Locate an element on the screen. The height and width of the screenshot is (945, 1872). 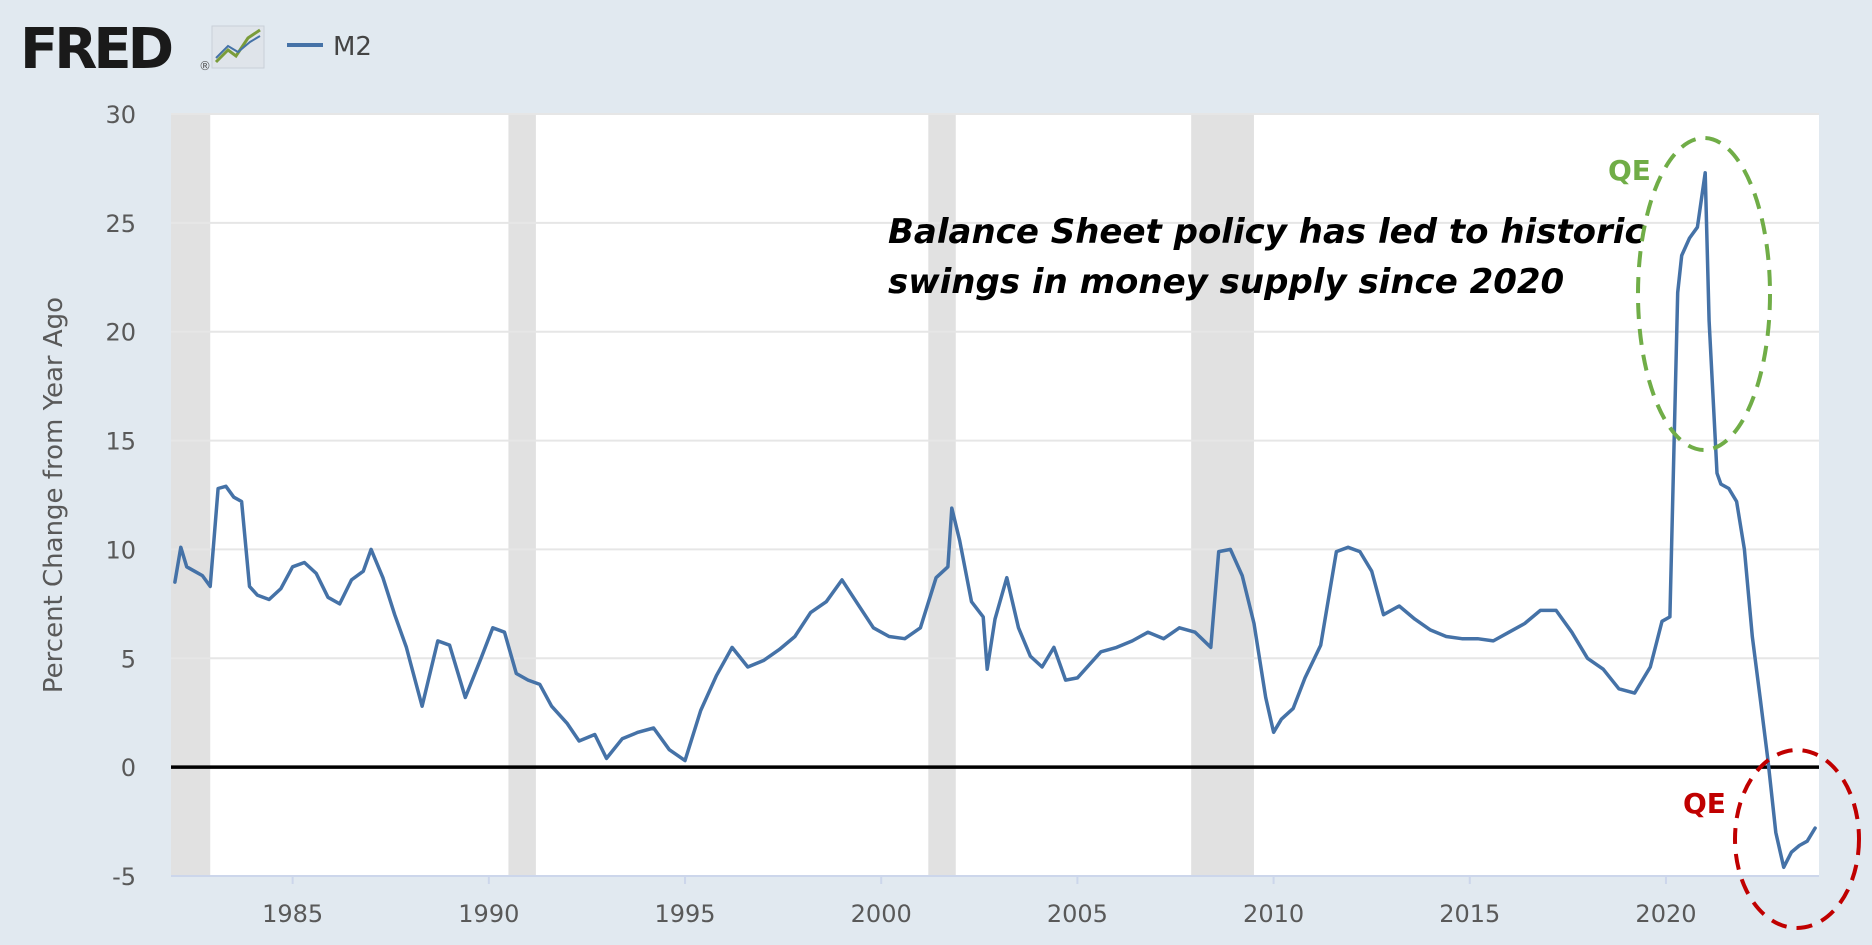
logo-registered-mark: ® is located at coordinates (205, 66).